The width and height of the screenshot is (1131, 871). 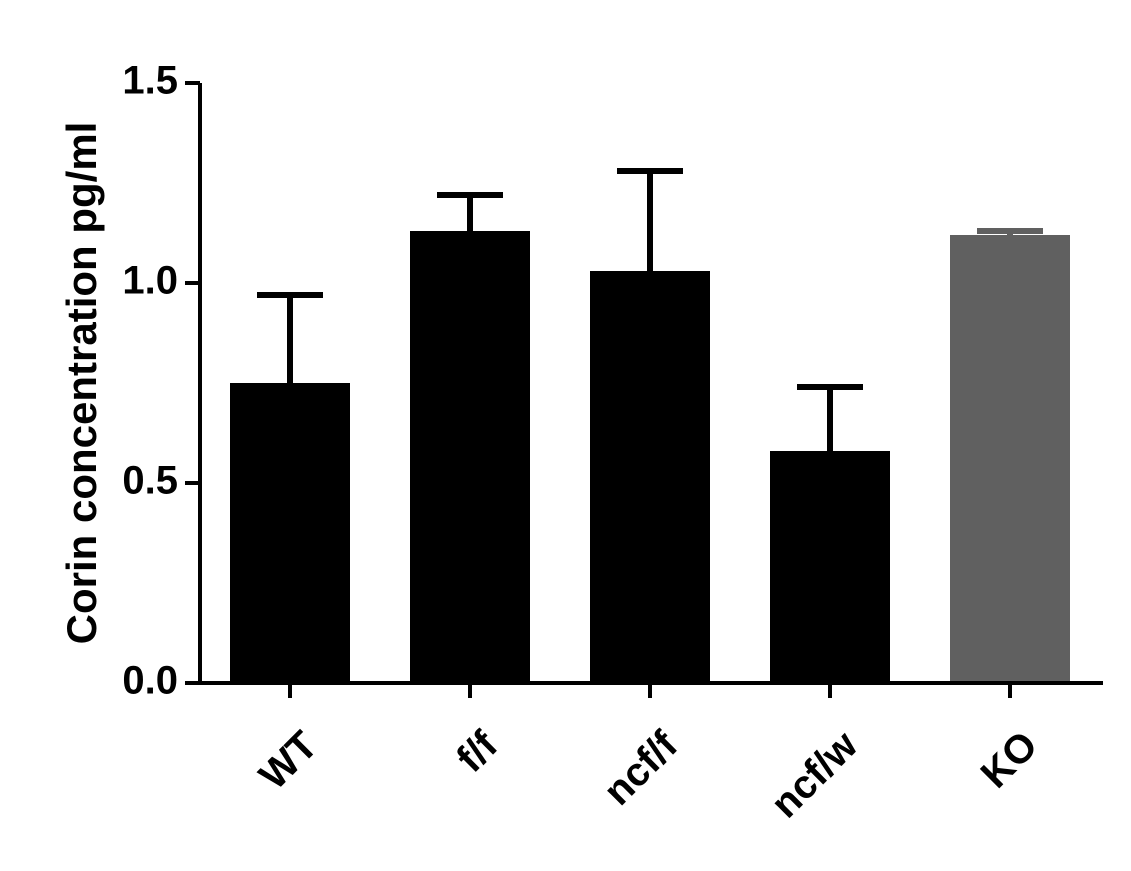 I want to click on y-tick-label: 1.0, so click(x=150, y=281).